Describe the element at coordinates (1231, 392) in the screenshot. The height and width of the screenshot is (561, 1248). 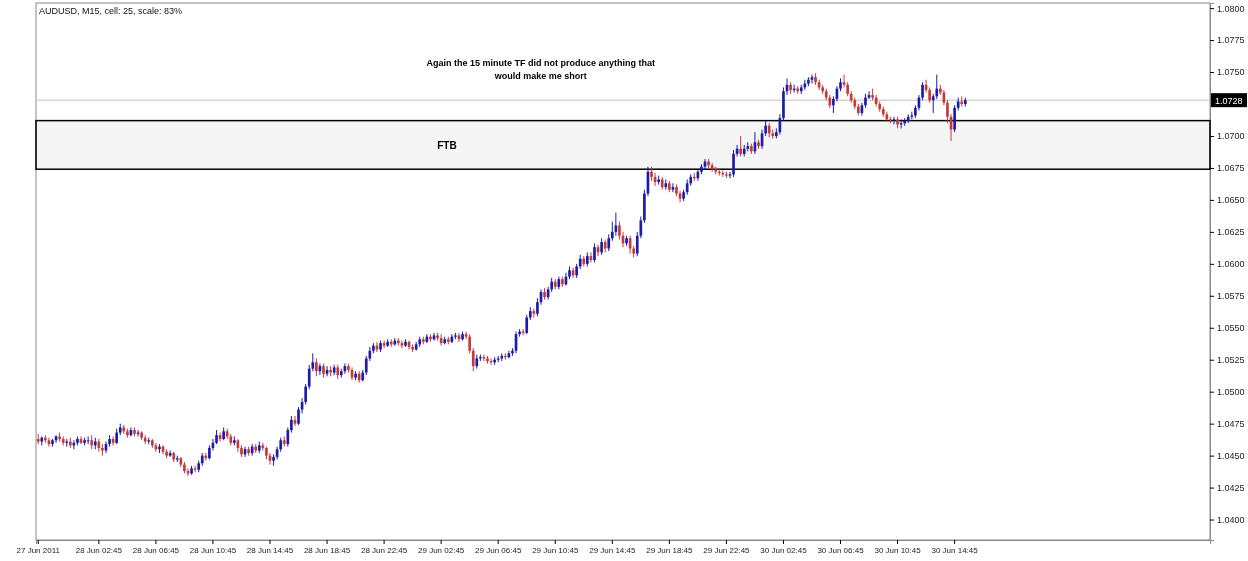
I see `y-tick-label: 1.0500` at that location.